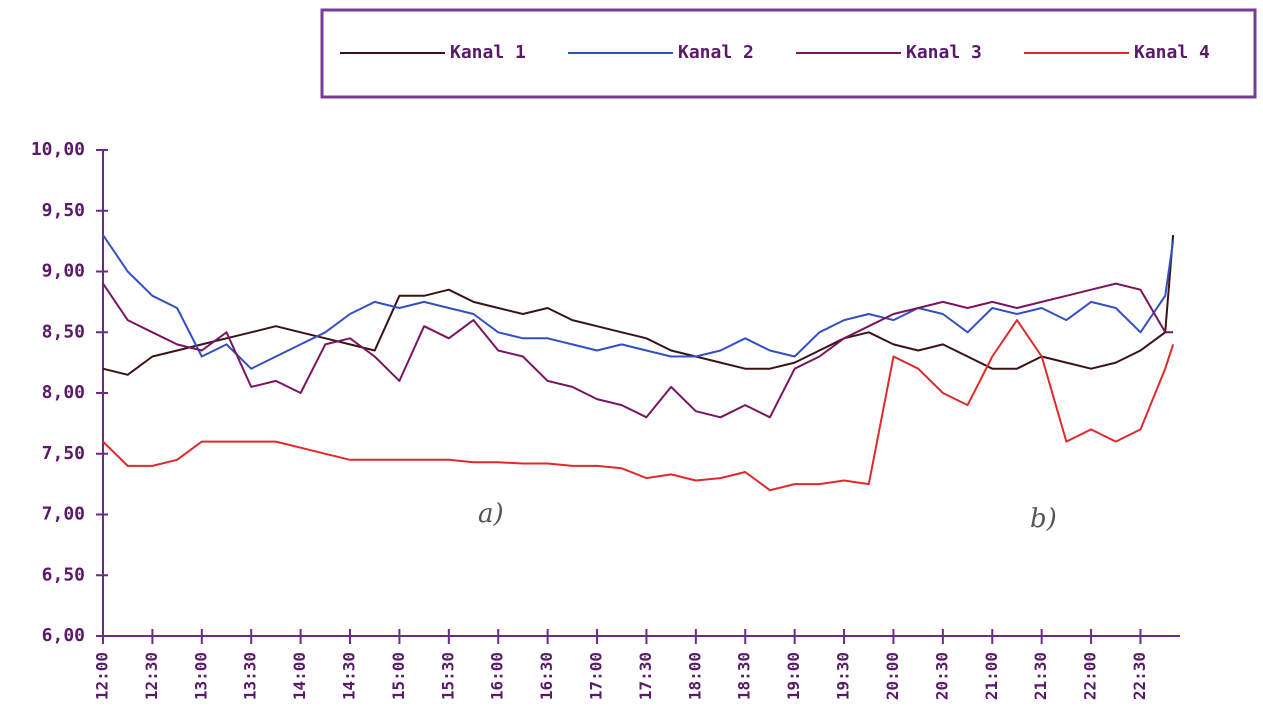 The height and width of the screenshot is (713, 1263). Describe the element at coordinates (744, 676) in the screenshot. I see `x-tick-label: 18:30` at that location.